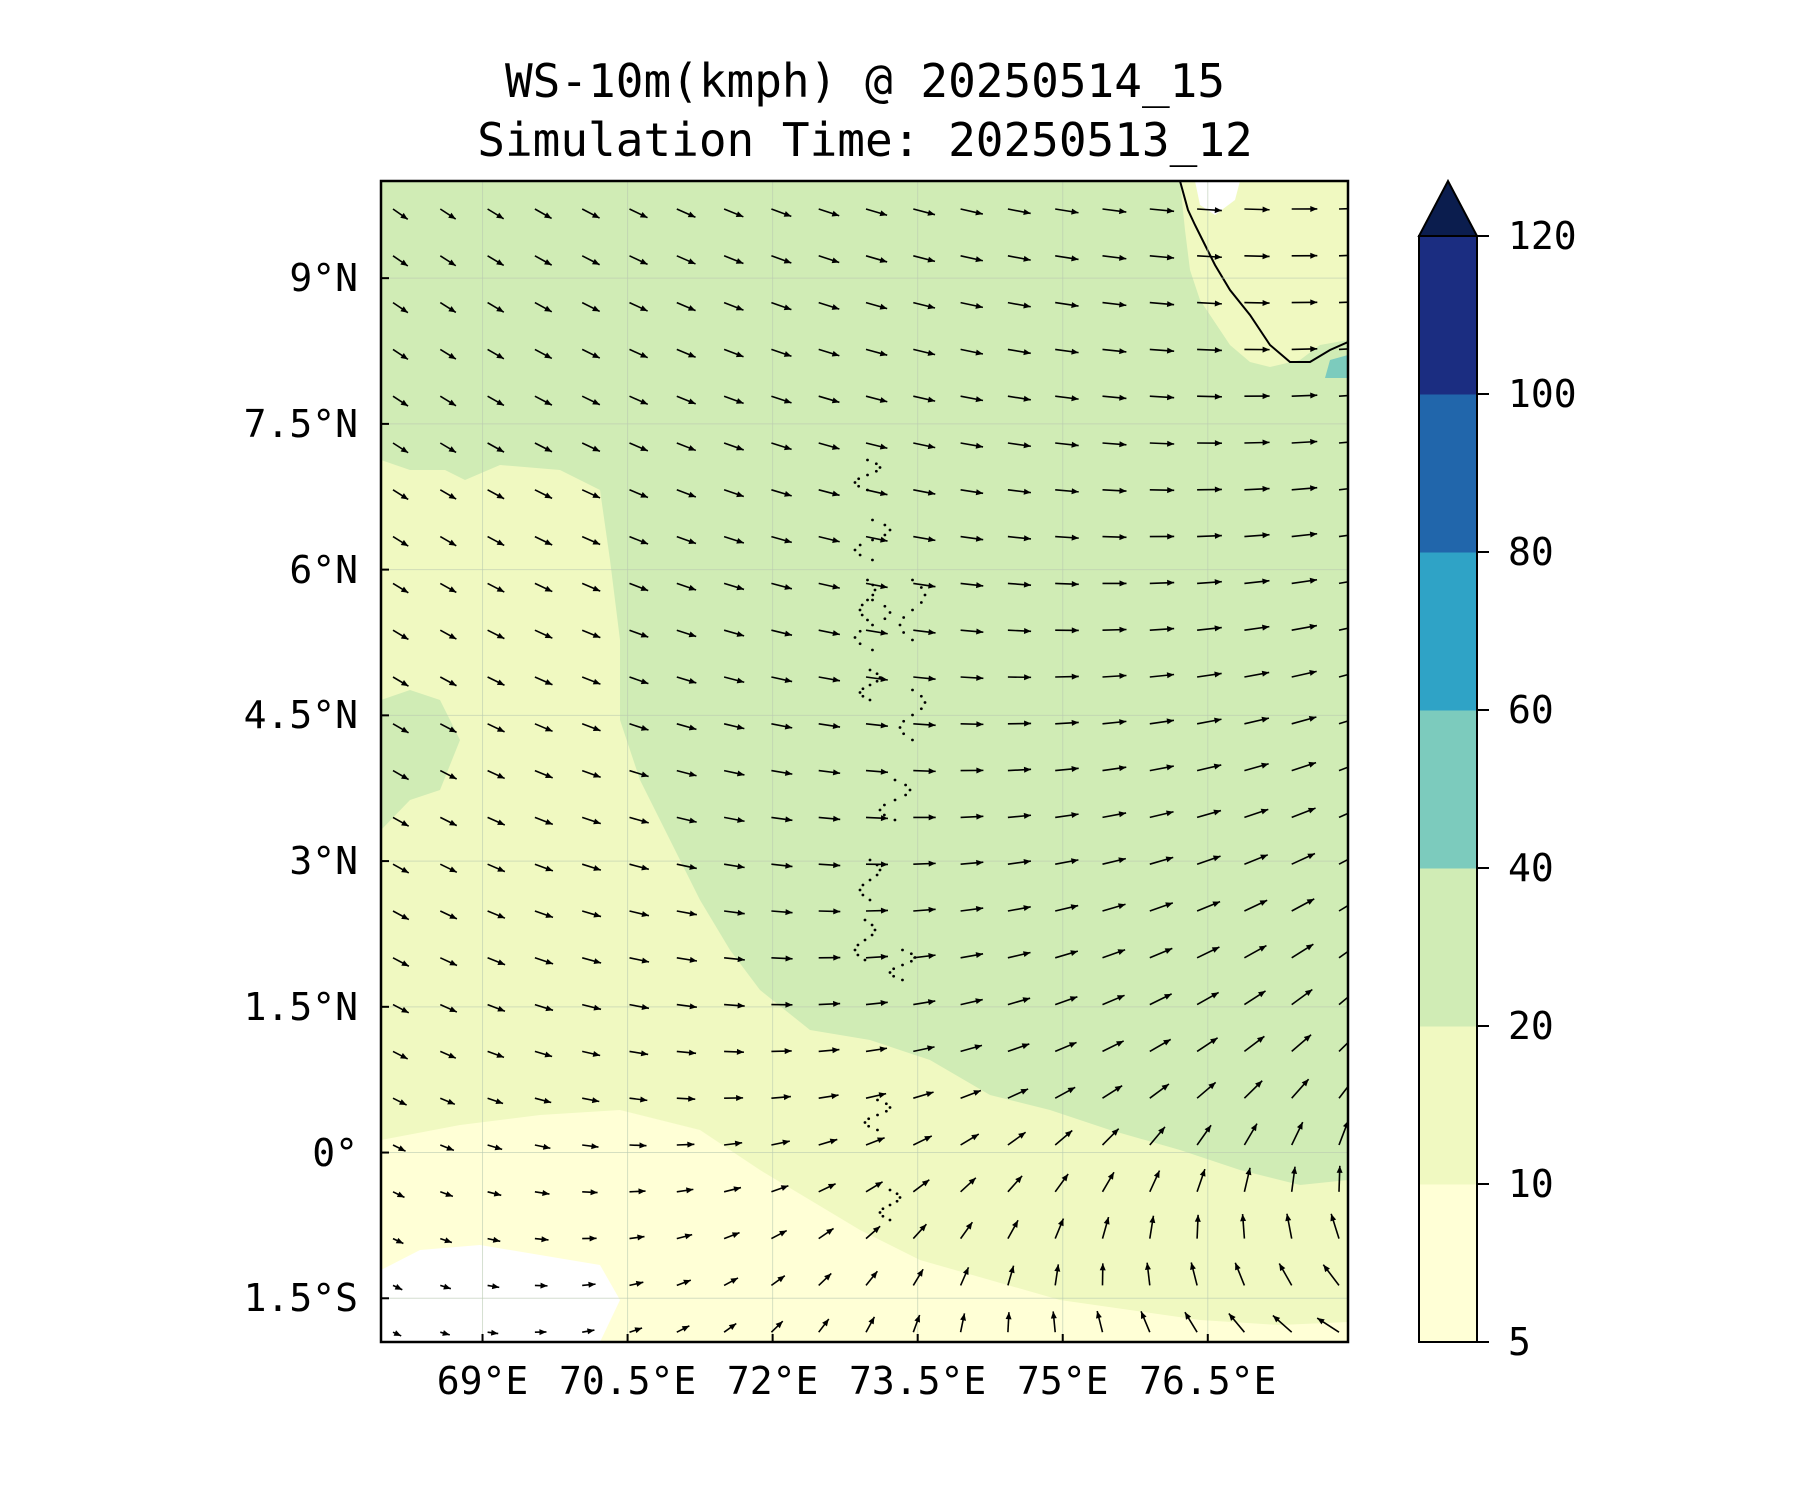  Describe the element at coordinates (1519, 1342) in the screenshot. I see `colorbar-tick-label: 5` at that location.